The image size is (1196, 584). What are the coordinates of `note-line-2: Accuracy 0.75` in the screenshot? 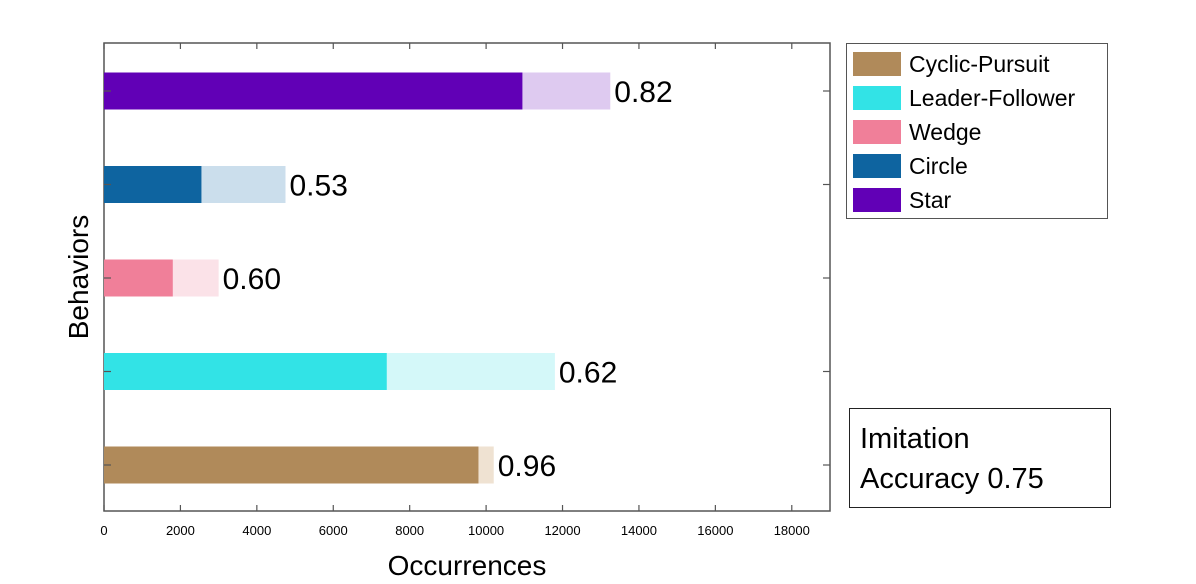 It's located at (952, 479).